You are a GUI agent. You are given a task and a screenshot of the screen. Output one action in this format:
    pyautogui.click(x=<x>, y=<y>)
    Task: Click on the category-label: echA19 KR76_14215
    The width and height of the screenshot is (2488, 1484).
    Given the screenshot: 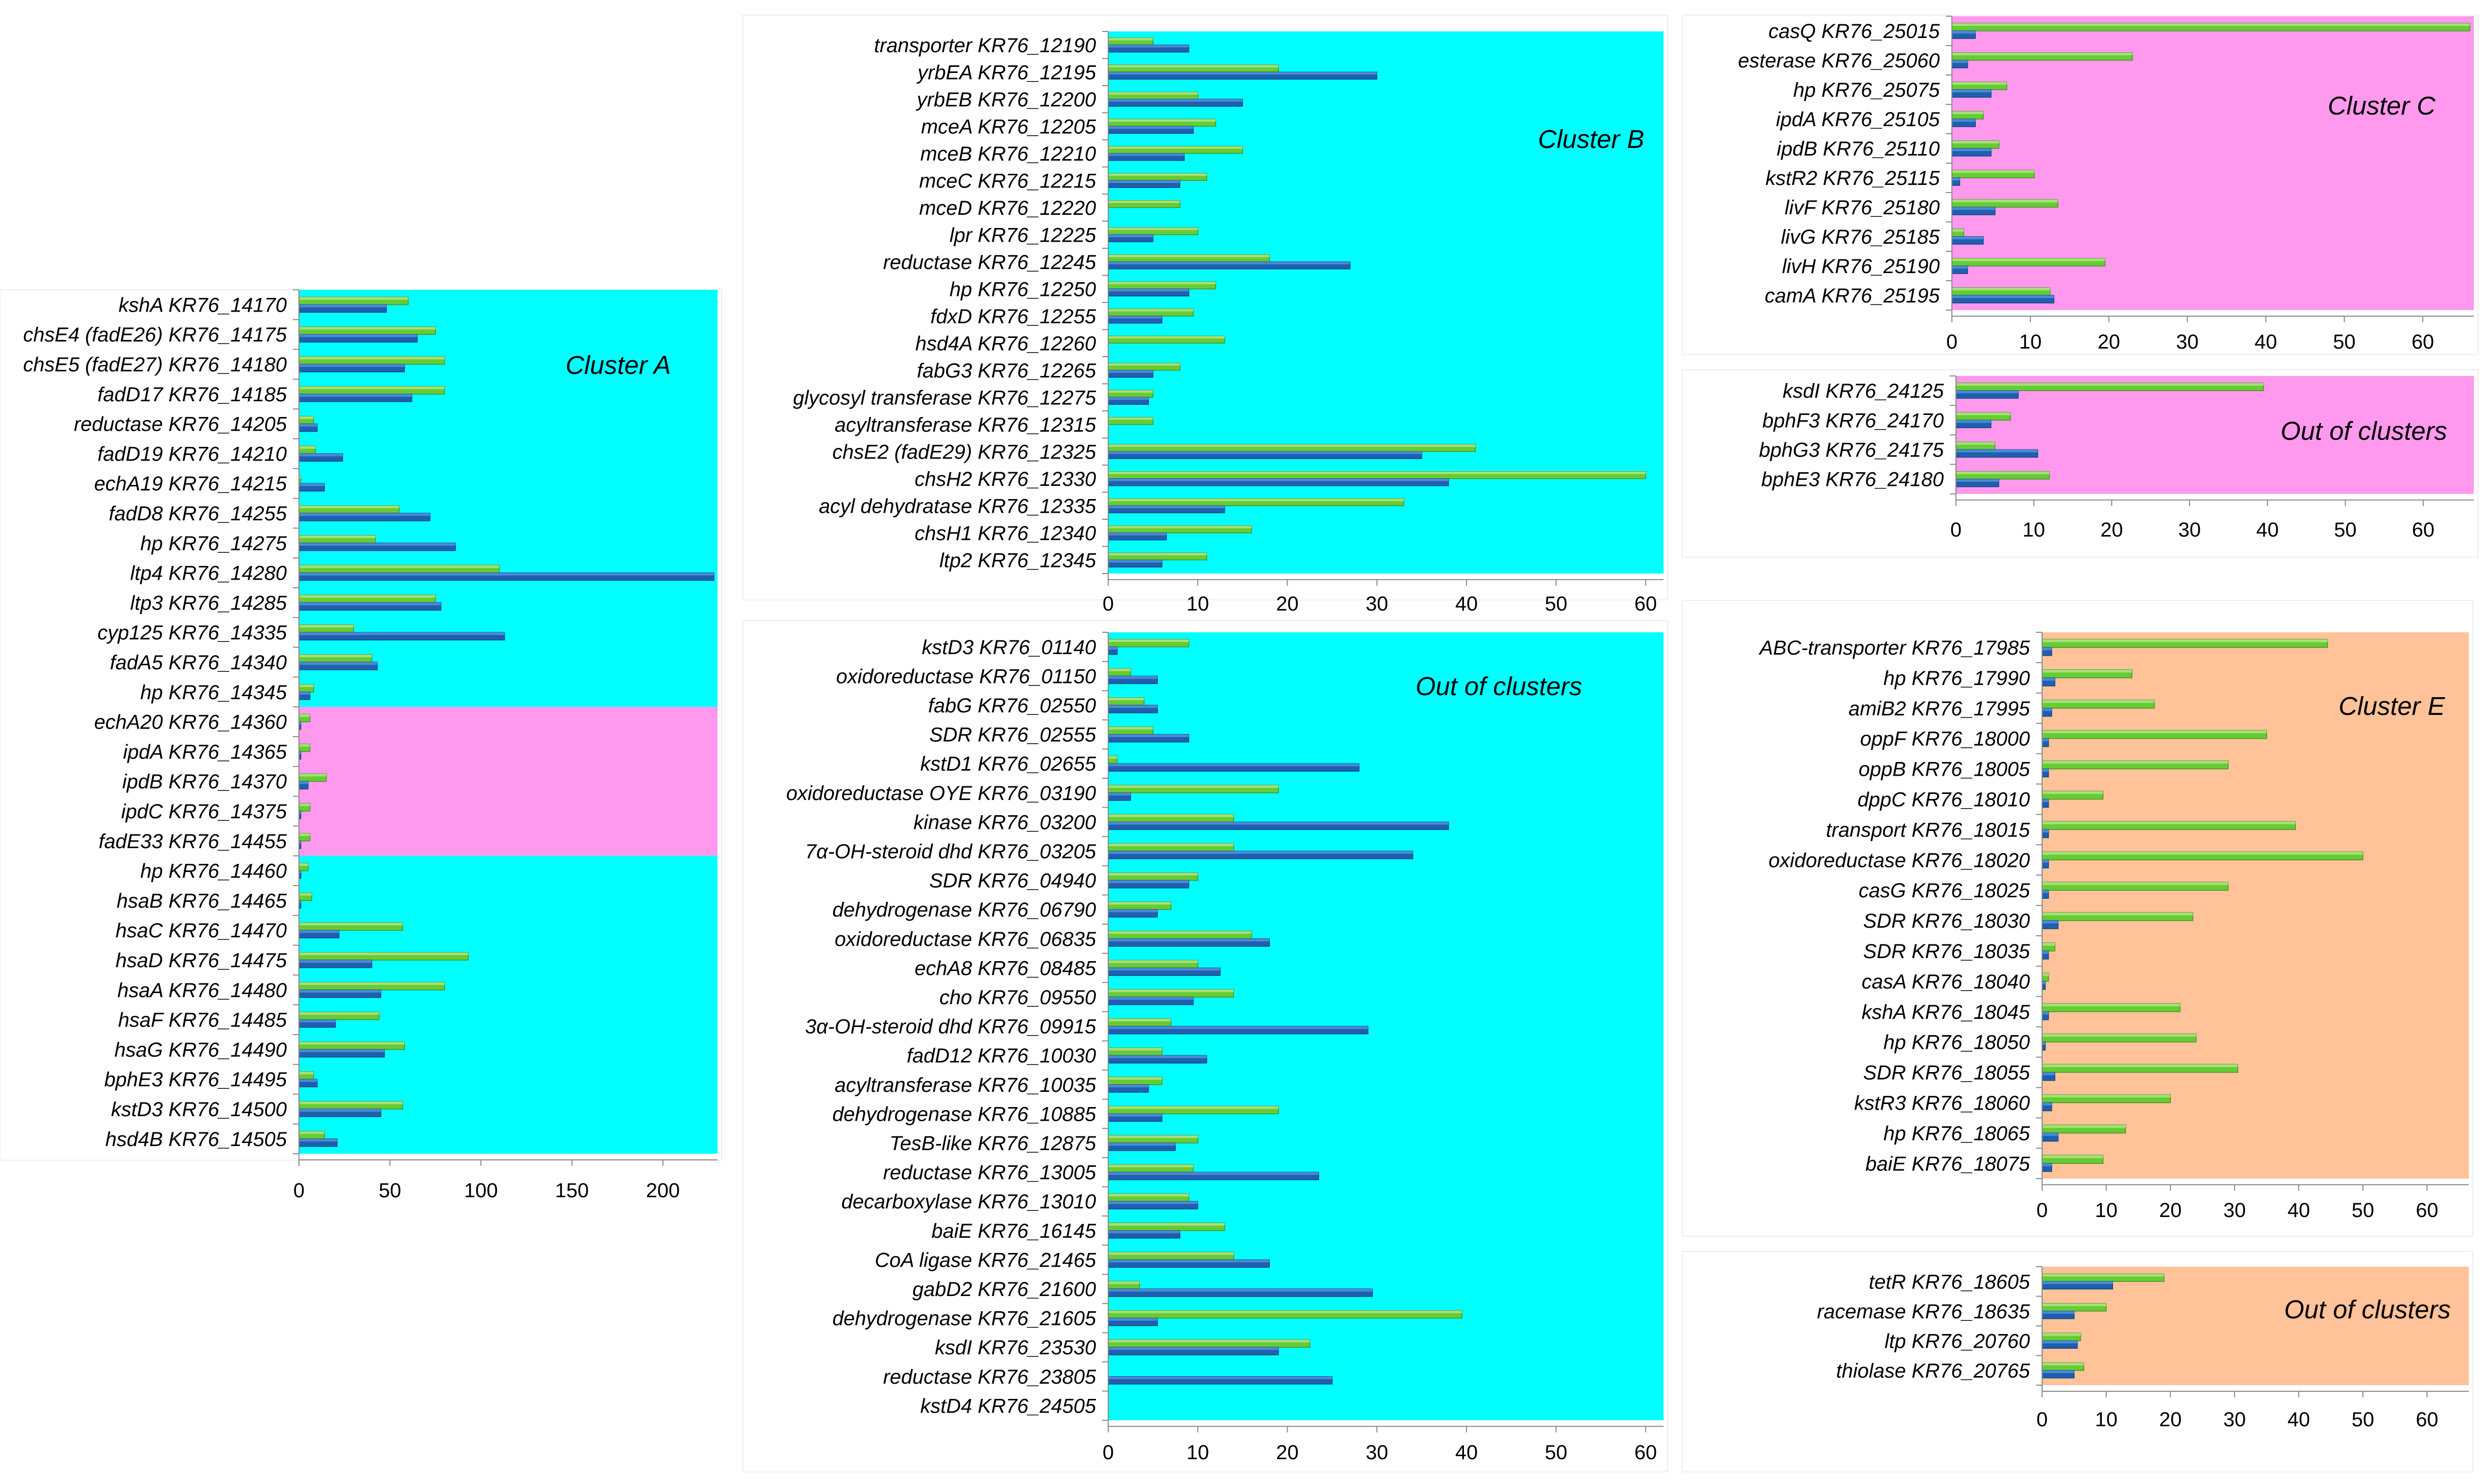 What is the action you would take?
    pyautogui.click(x=191, y=484)
    